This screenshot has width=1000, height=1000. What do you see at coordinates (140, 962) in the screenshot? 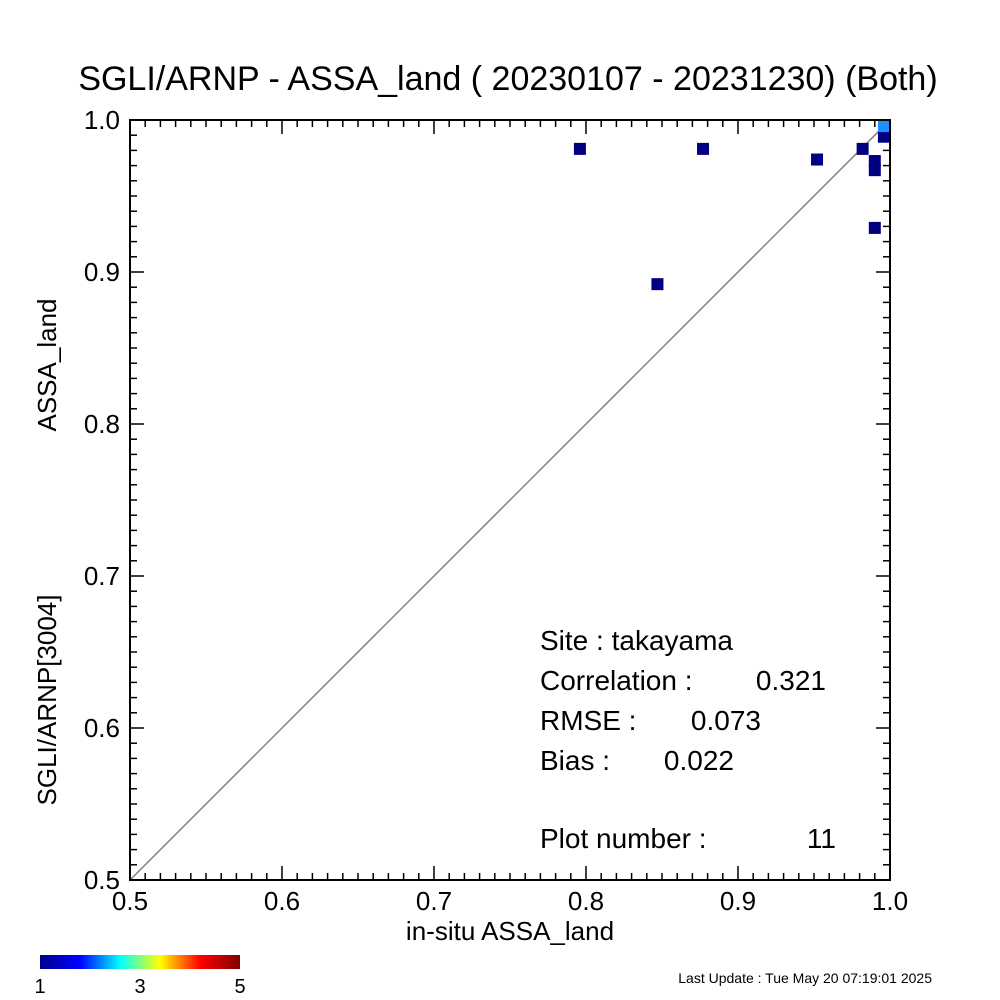
I see `colorbar-gradient` at bounding box center [140, 962].